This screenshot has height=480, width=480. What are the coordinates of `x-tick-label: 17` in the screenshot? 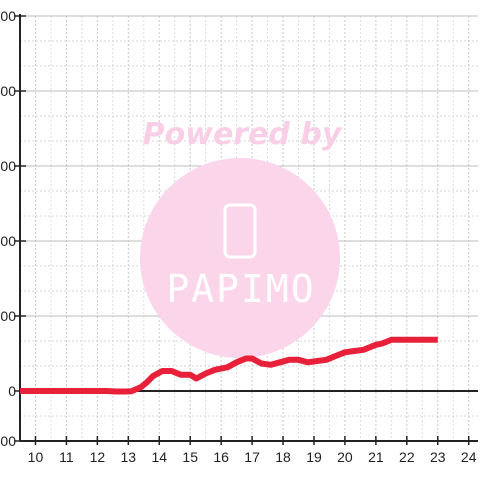 It's located at (252, 457).